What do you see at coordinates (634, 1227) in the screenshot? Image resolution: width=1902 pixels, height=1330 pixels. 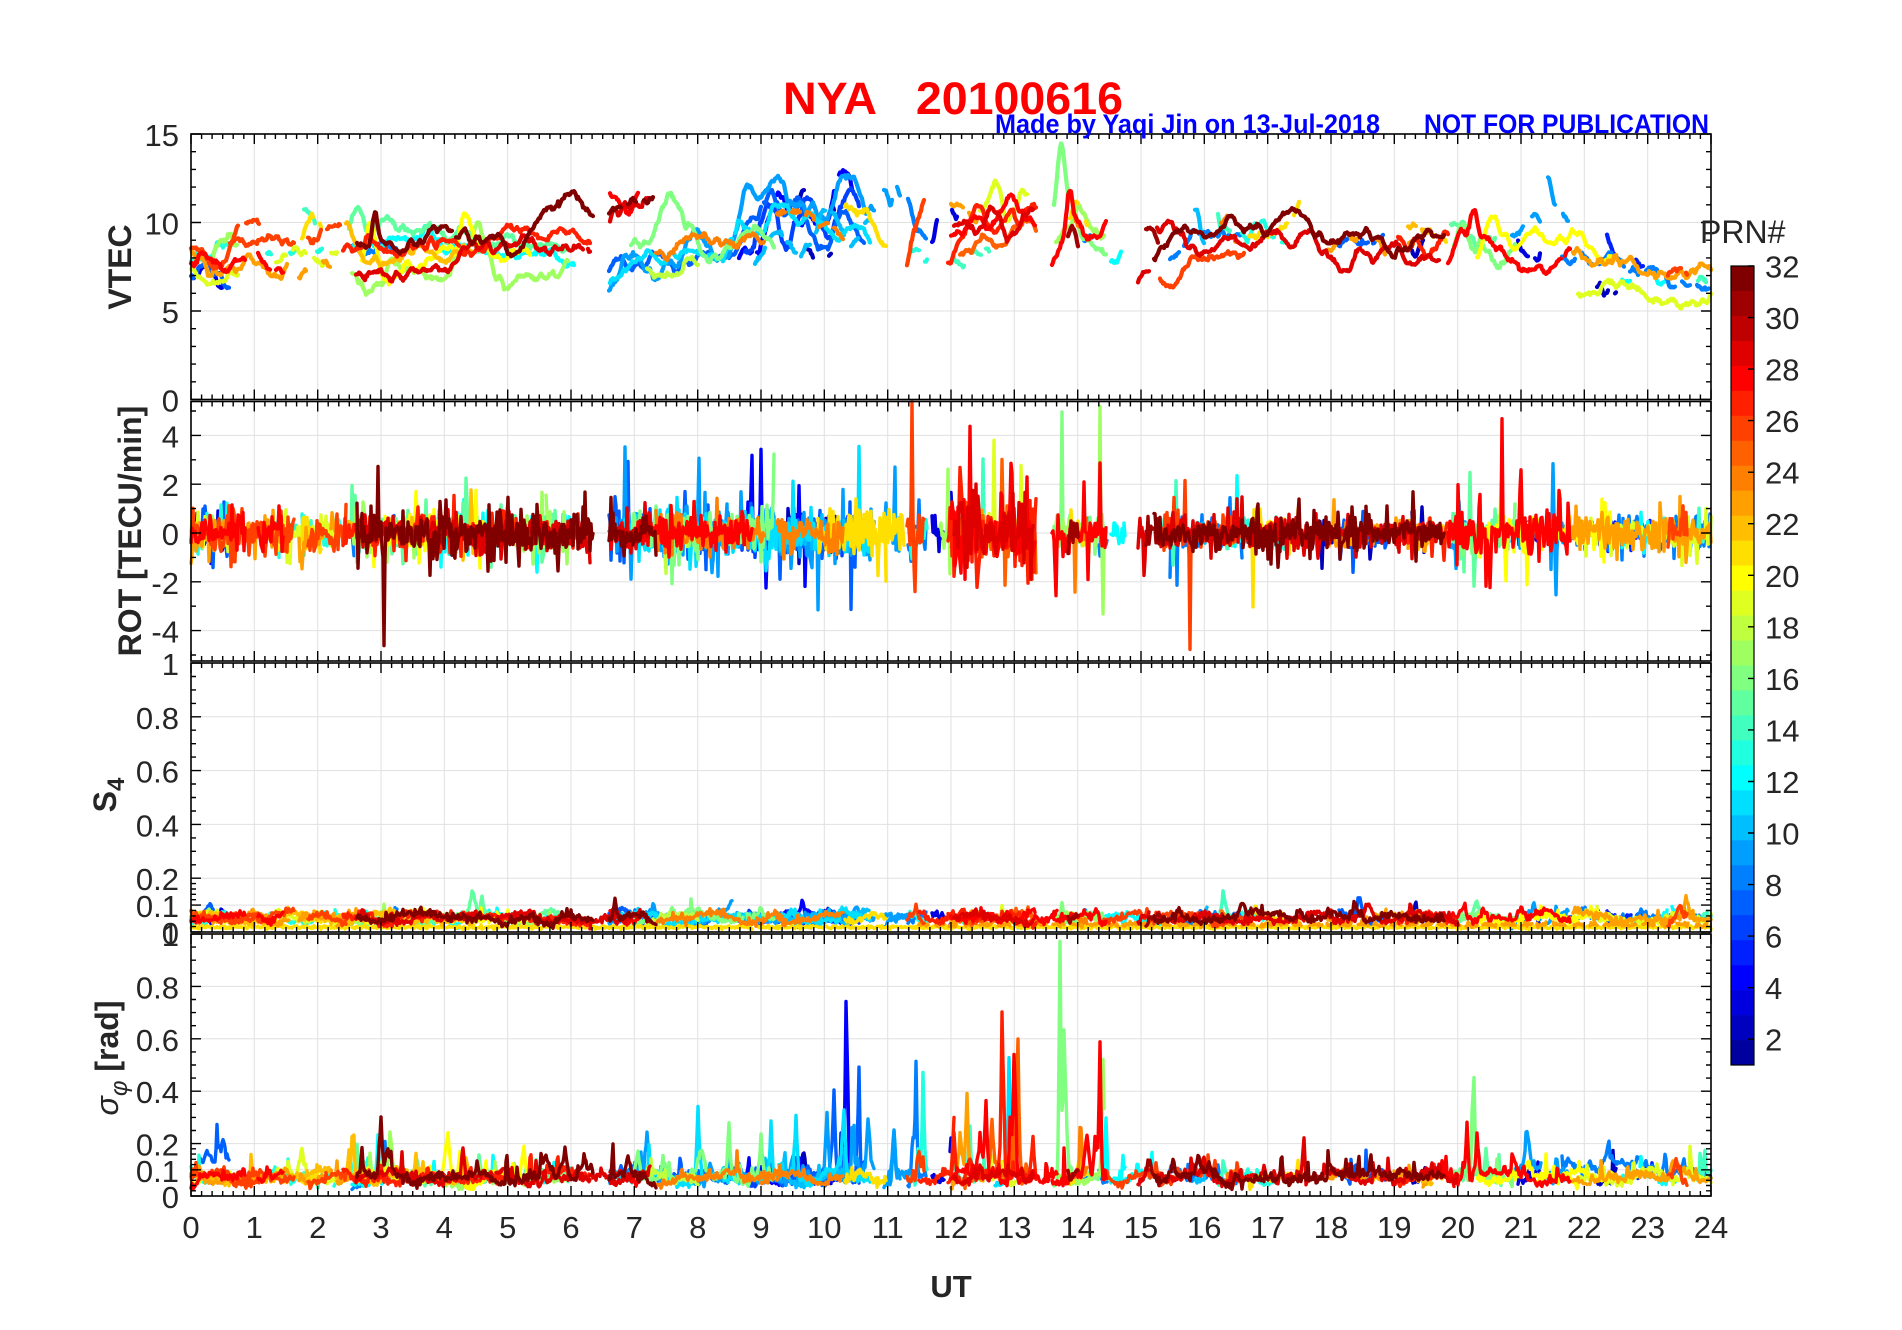 I see `svg-text: 7` at bounding box center [634, 1227].